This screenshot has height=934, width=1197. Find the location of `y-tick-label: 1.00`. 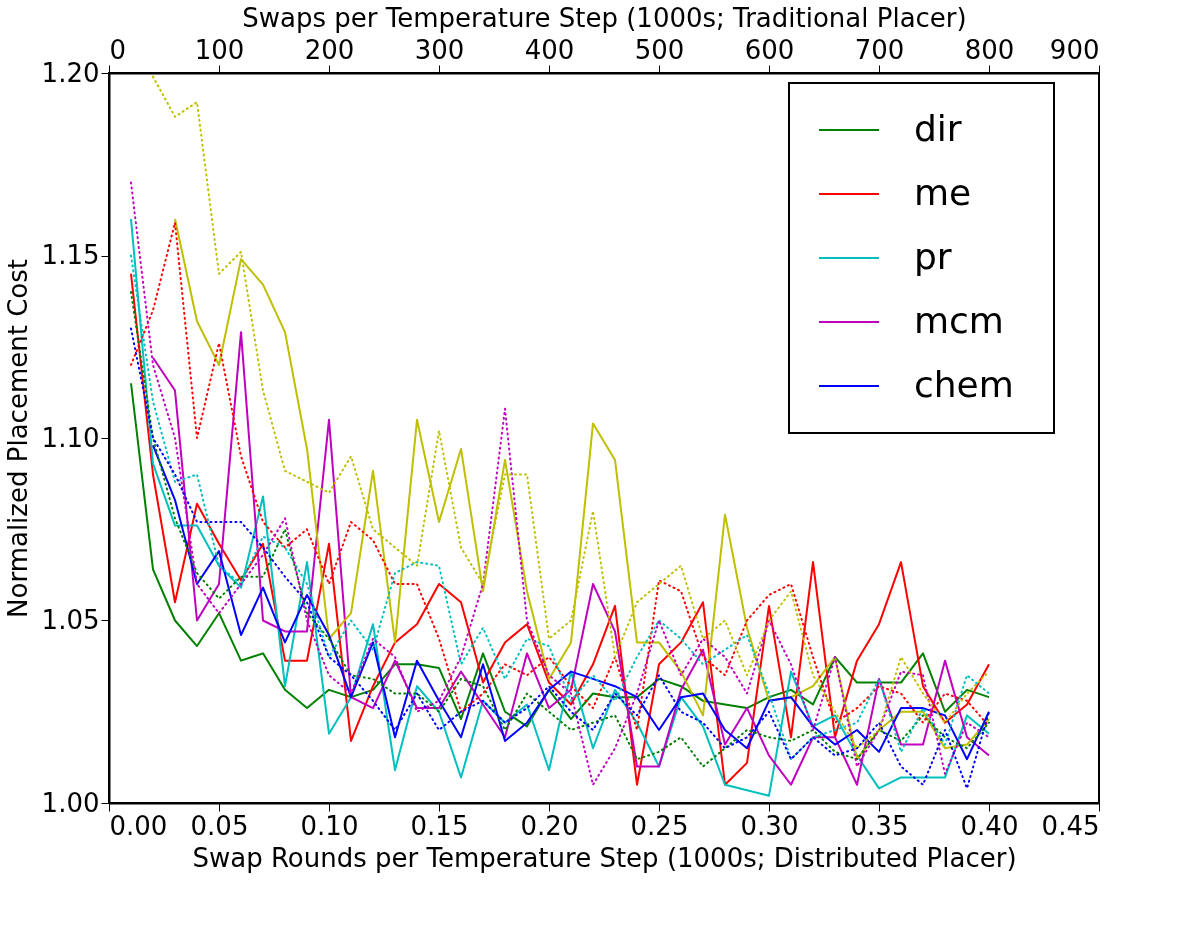

y-tick-label: 1.00 is located at coordinates (70, 802).